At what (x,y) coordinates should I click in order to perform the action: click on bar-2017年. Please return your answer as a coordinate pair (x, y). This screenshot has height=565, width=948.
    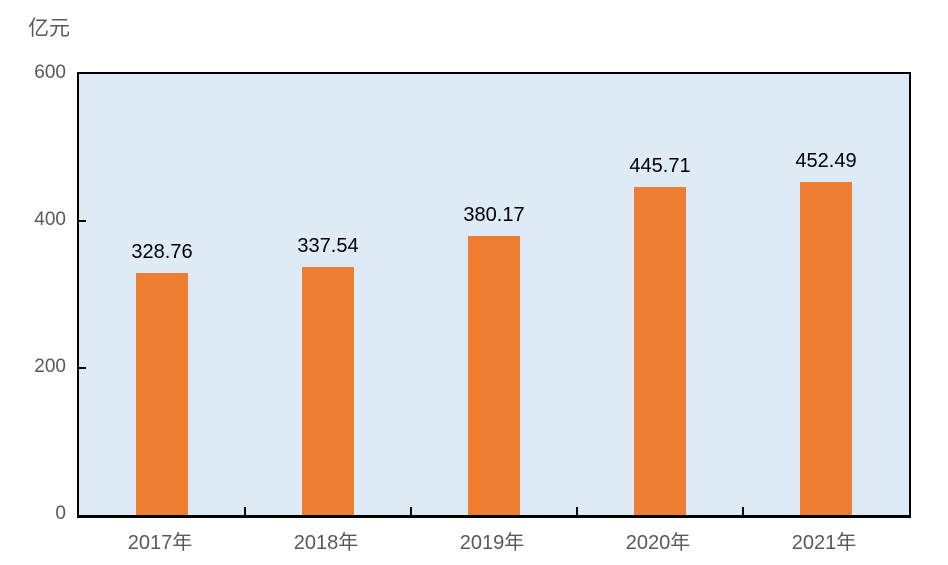
    Looking at the image, I should click on (162, 394).